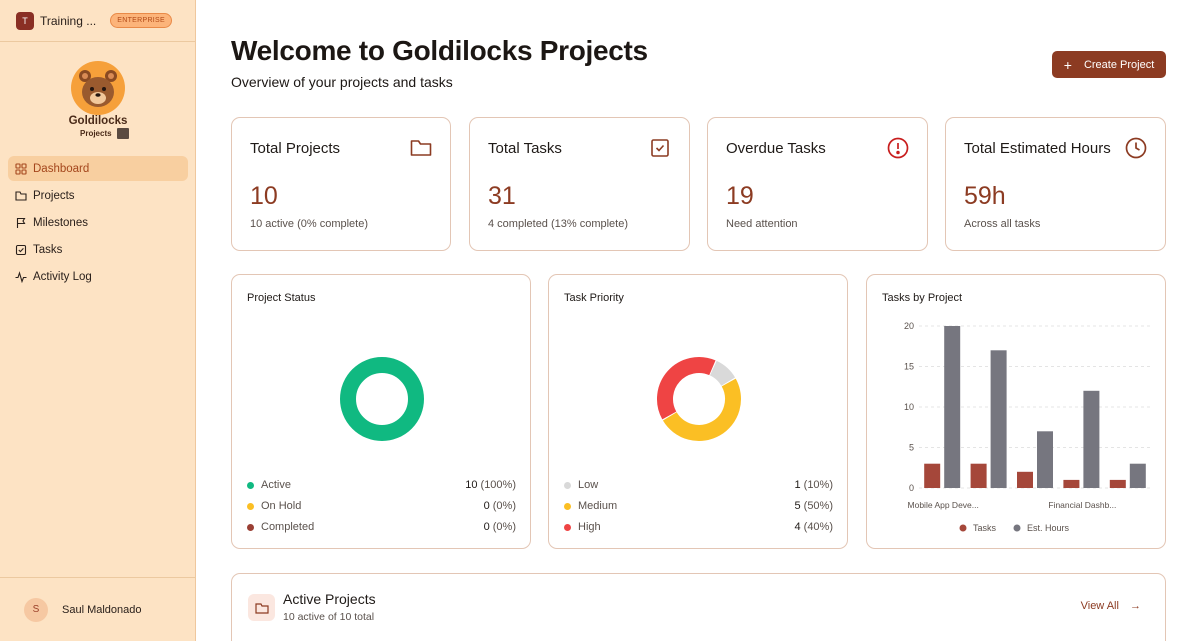 The width and height of the screenshot is (1200, 641). Describe the element at coordinates (922, 298) in the screenshot. I see `panel-title: Tasks by Project` at that location.